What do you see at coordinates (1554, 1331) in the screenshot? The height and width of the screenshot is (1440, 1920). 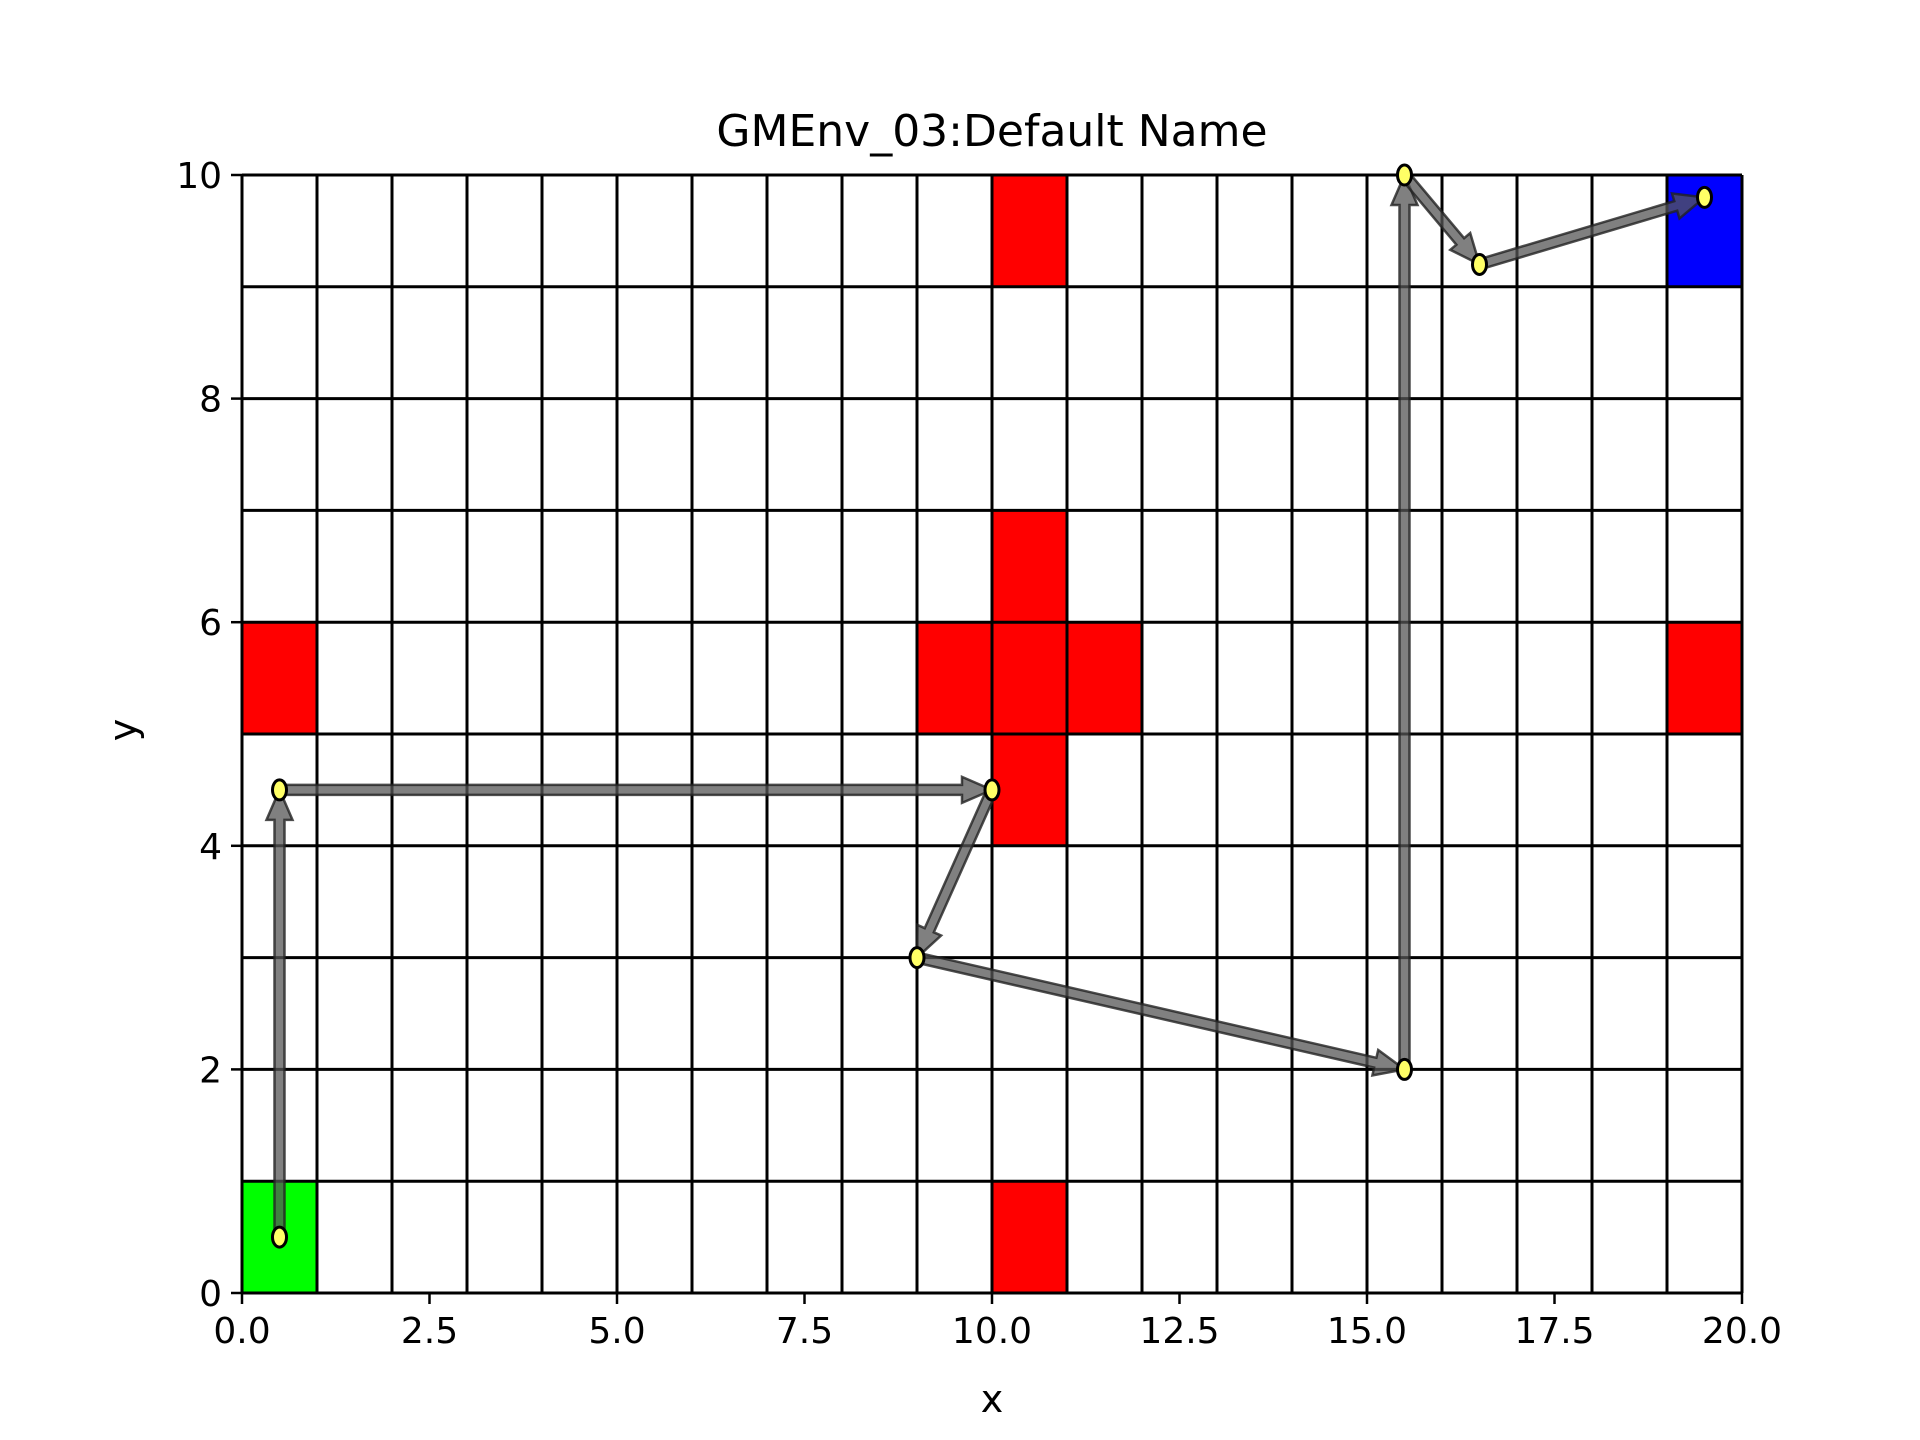 I see `x-tick-label: 17.5` at bounding box center [1554, 1331].